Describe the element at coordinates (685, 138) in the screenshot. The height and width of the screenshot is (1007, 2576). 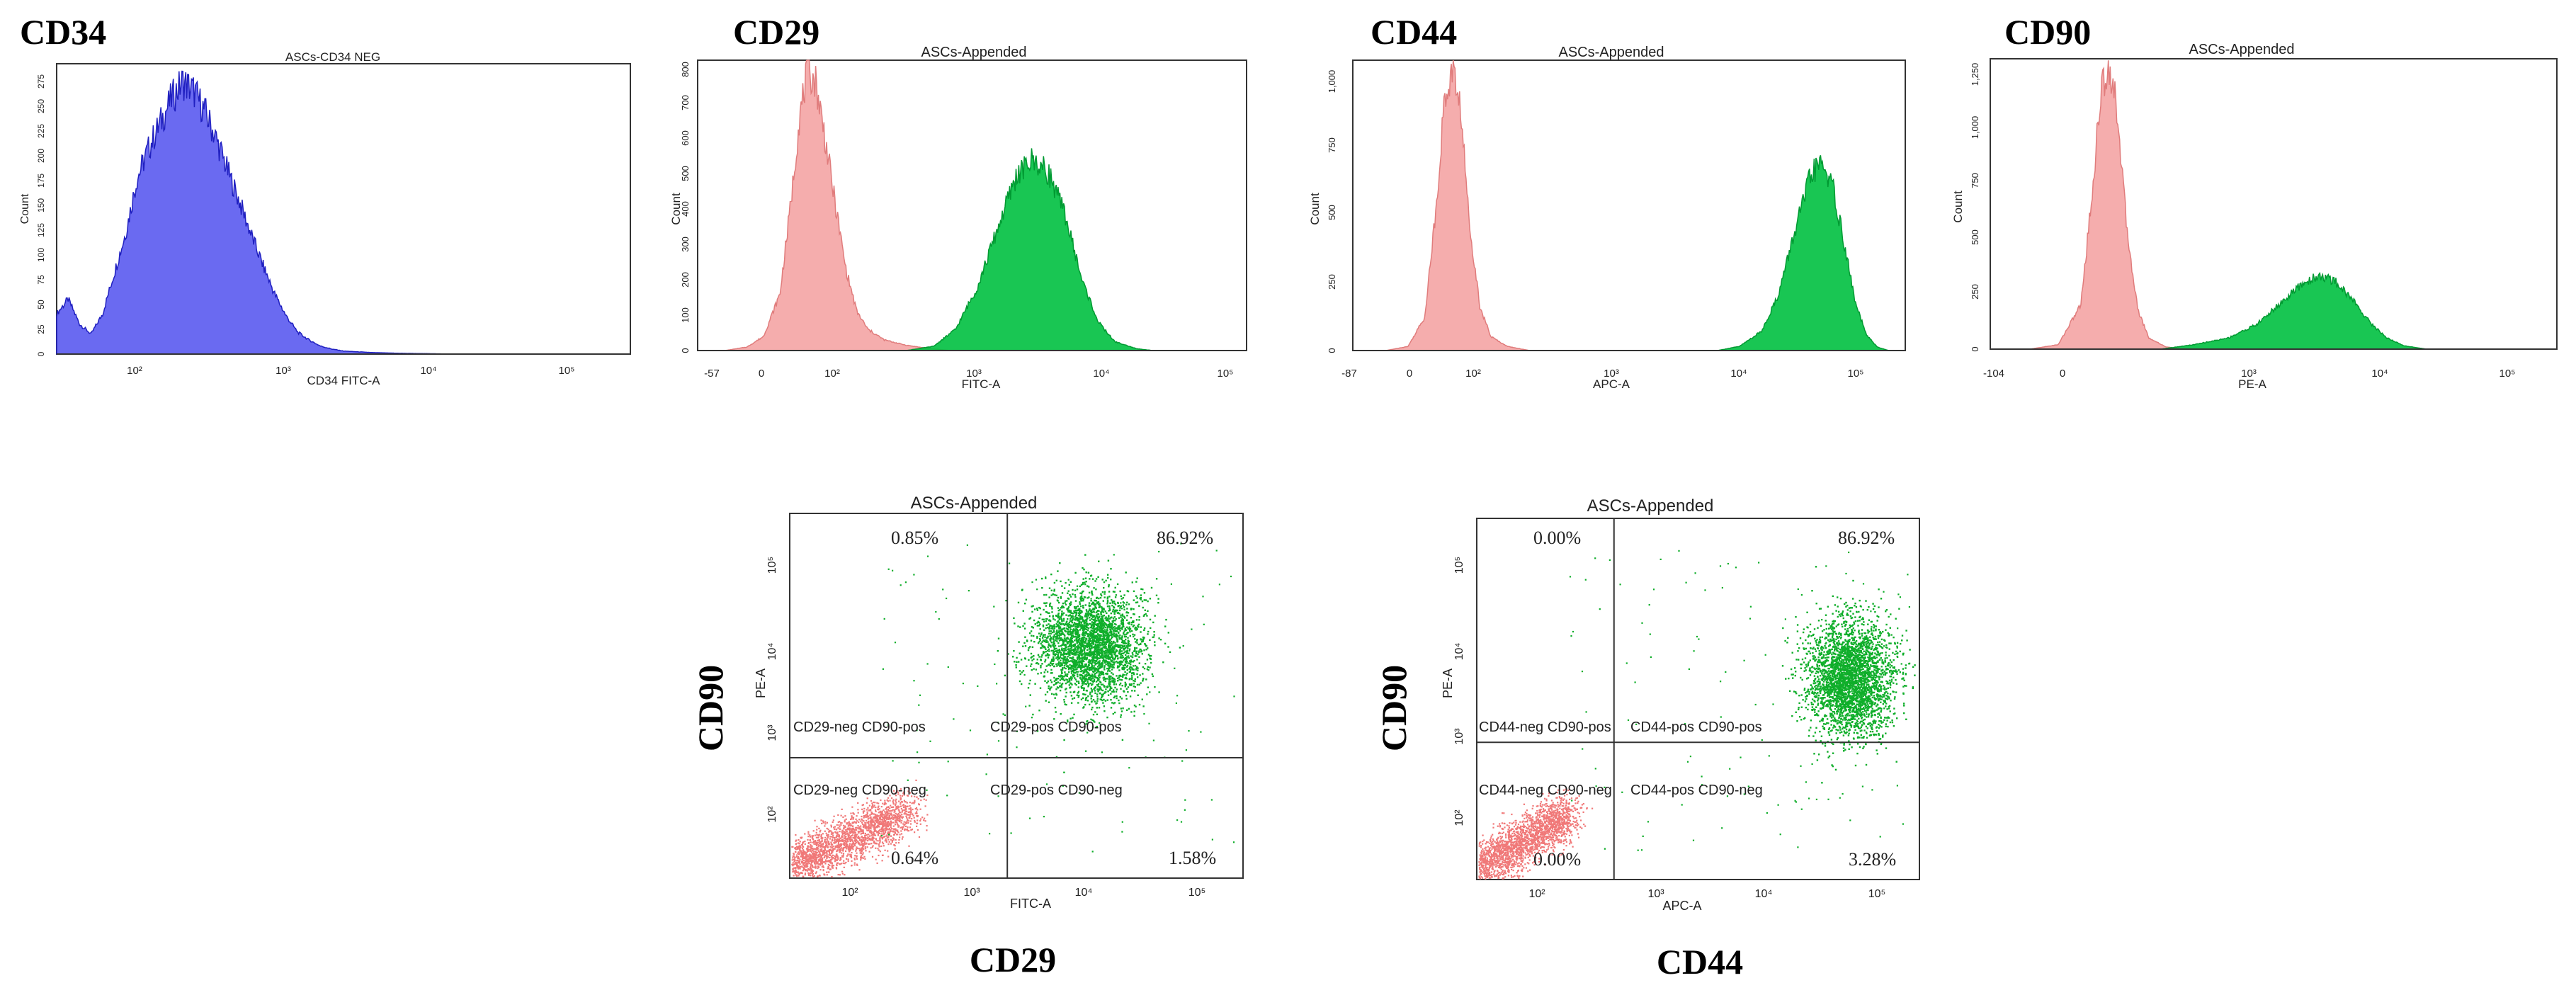
I see `y-tick-label: 600` at that location.